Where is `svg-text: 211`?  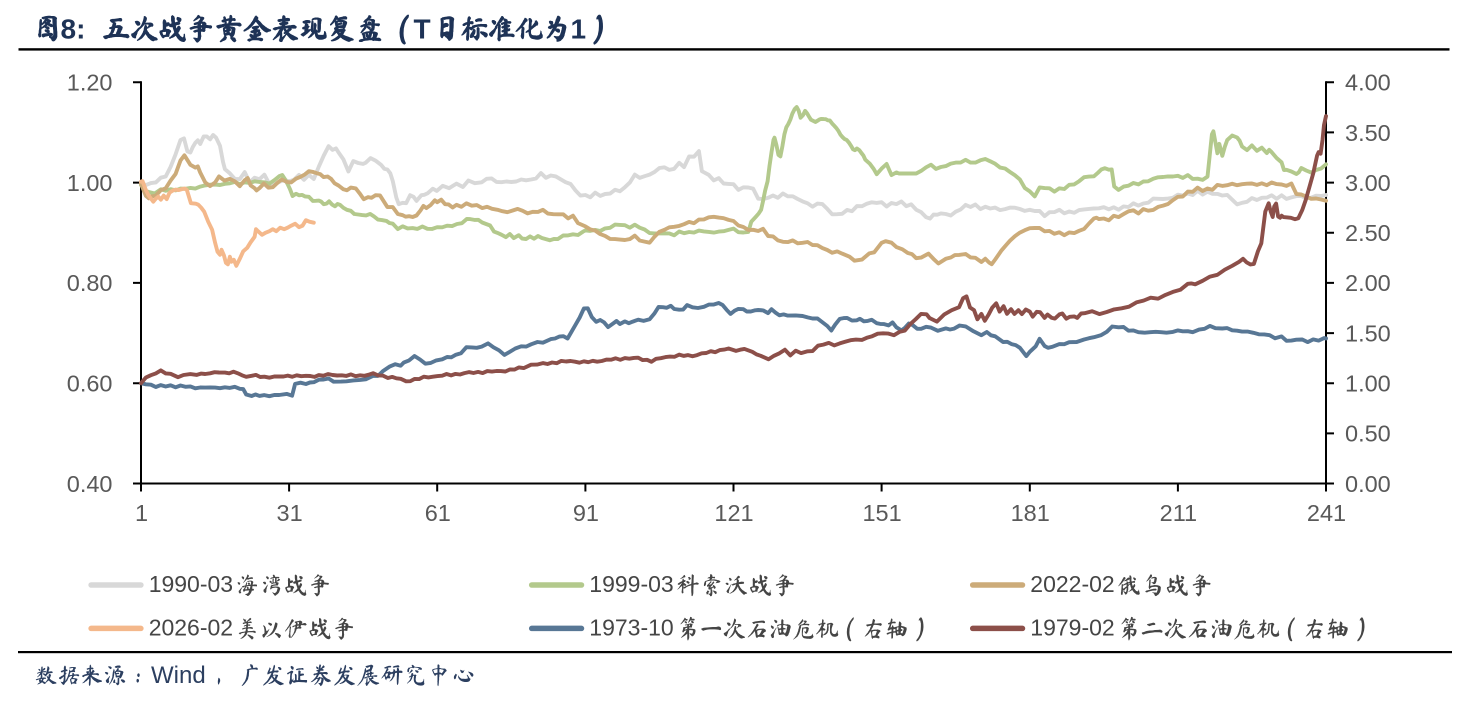 svg-text: 211 is located at coordinates (1178, 513).